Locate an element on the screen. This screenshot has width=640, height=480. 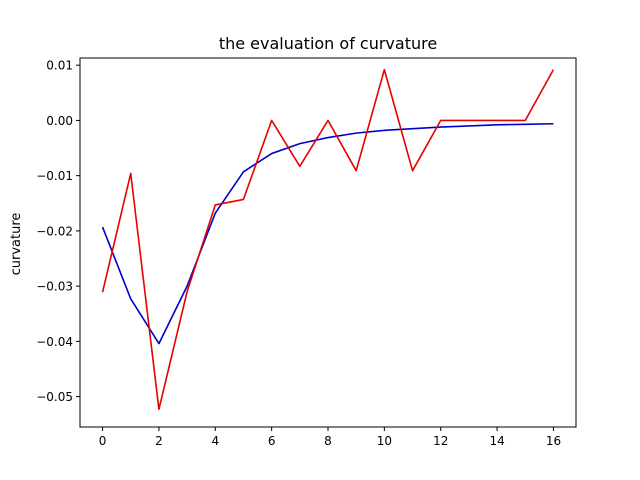
y-tick-label: −0.04 is located at coordinates (54, 342).